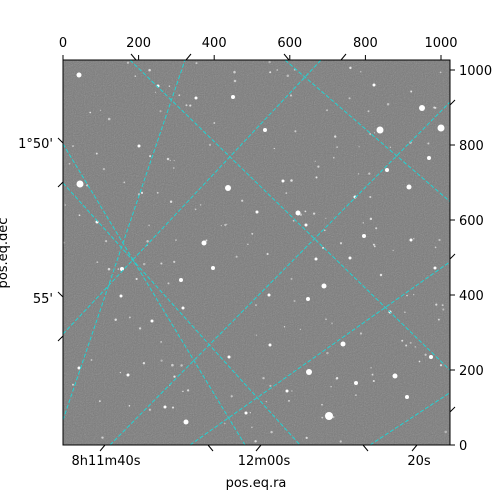  I want to click on x-axis-title: pos.eq.ra, so click(256, 483).